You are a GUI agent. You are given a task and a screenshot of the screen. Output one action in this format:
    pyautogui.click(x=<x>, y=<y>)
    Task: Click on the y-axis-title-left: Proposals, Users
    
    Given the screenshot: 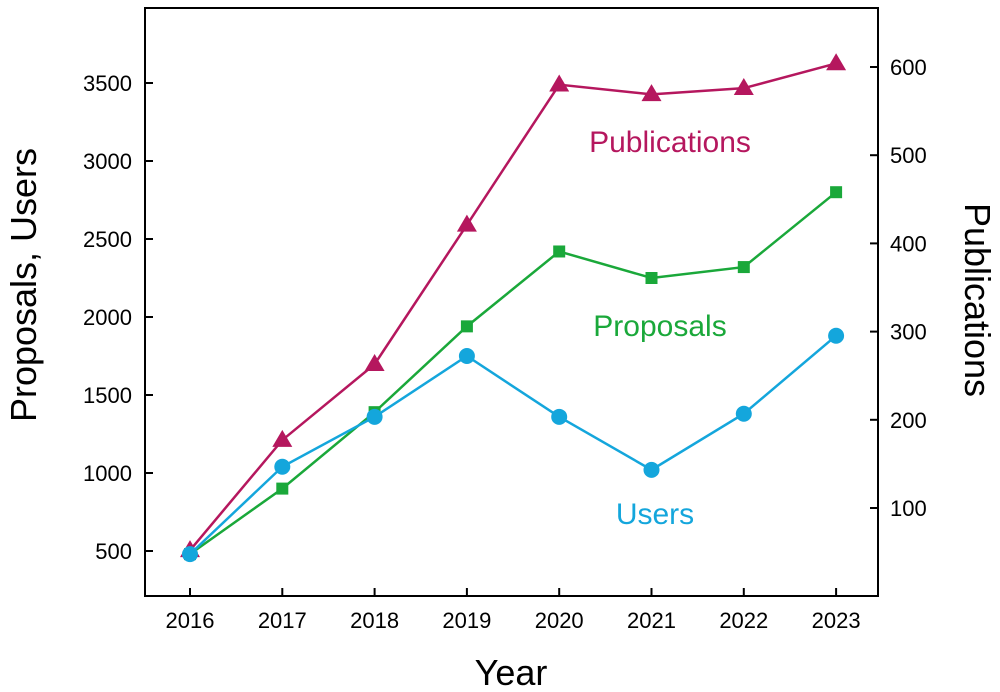 What is the action you would take?
    pyautogui.click(x=23, y=285)
    